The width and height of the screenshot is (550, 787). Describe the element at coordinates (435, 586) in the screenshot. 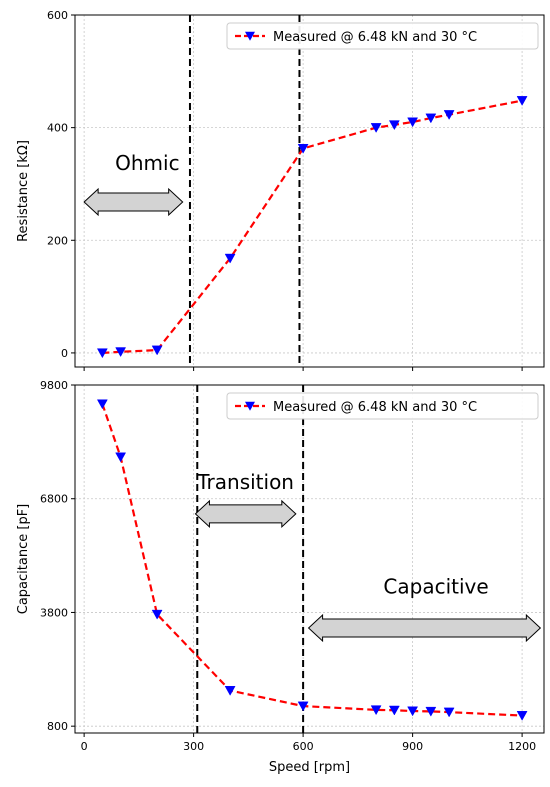

I see `region-label: Capacitive` at that location.